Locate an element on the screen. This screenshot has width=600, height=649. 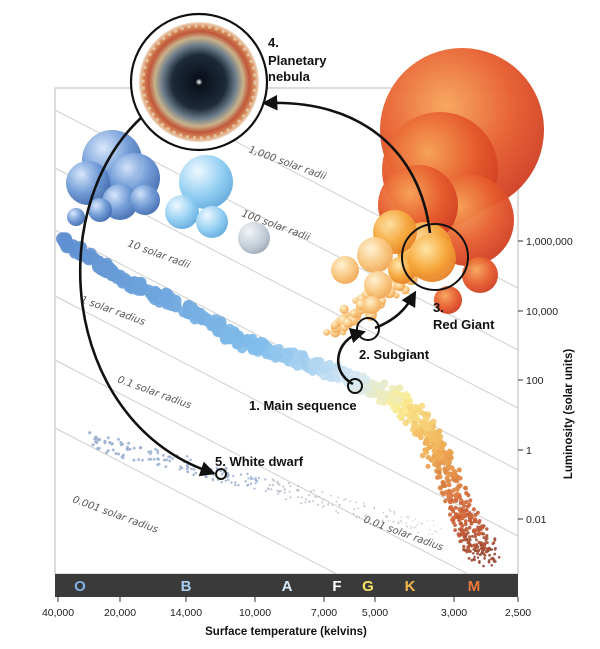
x-axis-title: Surface temperature (kelvins) is located at coordinates (286, 632).